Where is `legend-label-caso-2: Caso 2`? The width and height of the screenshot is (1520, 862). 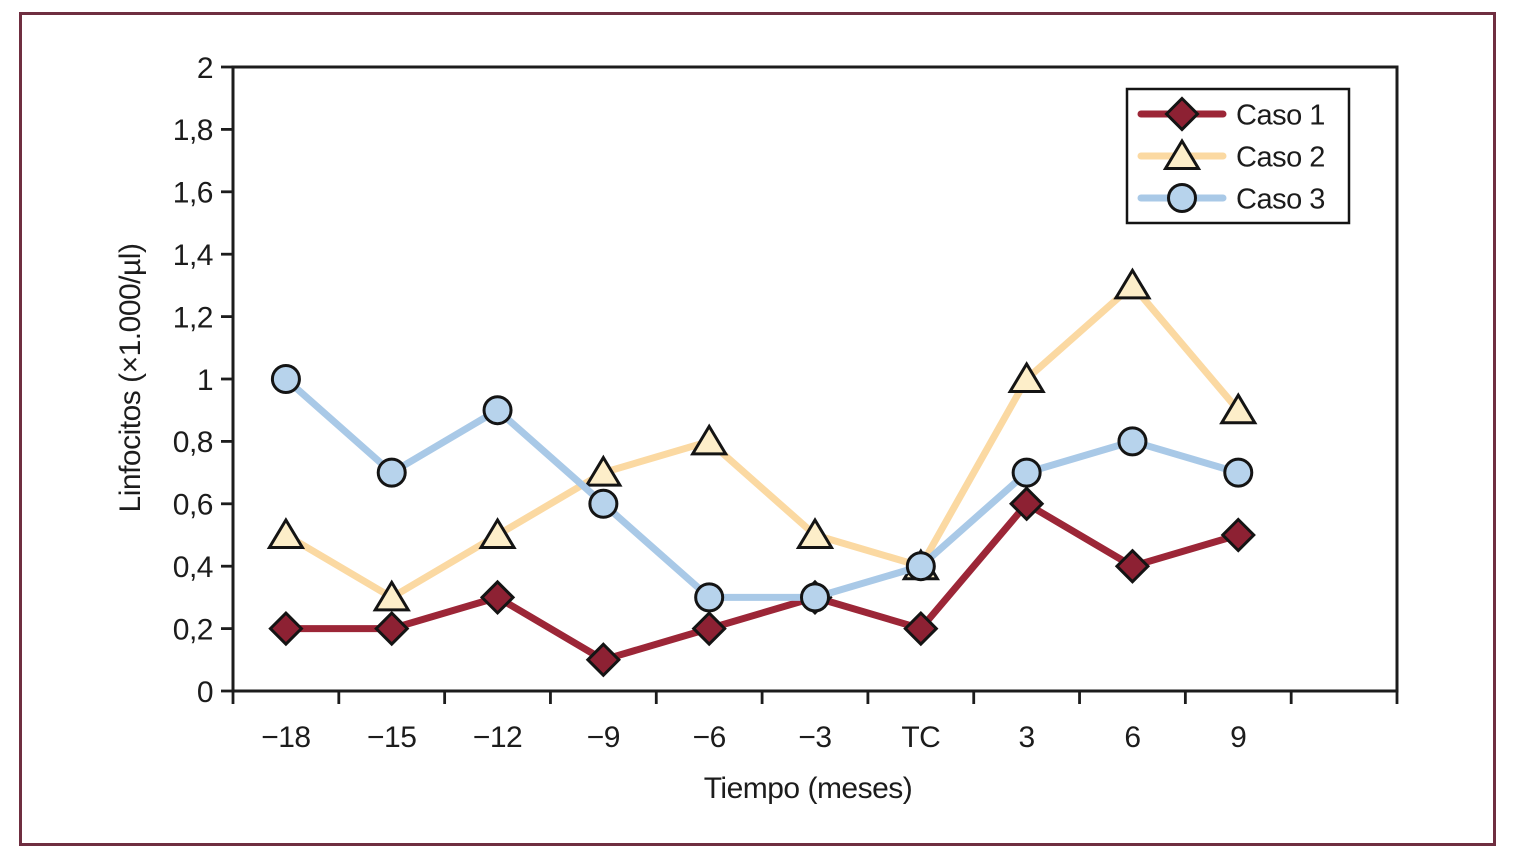 legend-label-caso-2: Caso 2 is located at coordinates (1280, 157).